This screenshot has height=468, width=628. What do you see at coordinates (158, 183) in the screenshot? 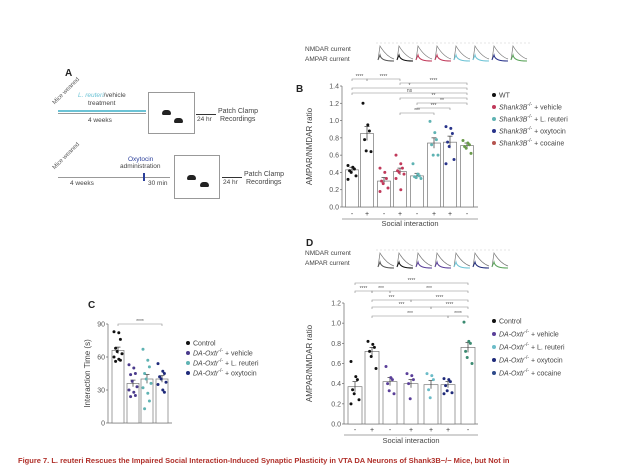
I see `wait-label: 30 min` at bounding box center [158, 183].